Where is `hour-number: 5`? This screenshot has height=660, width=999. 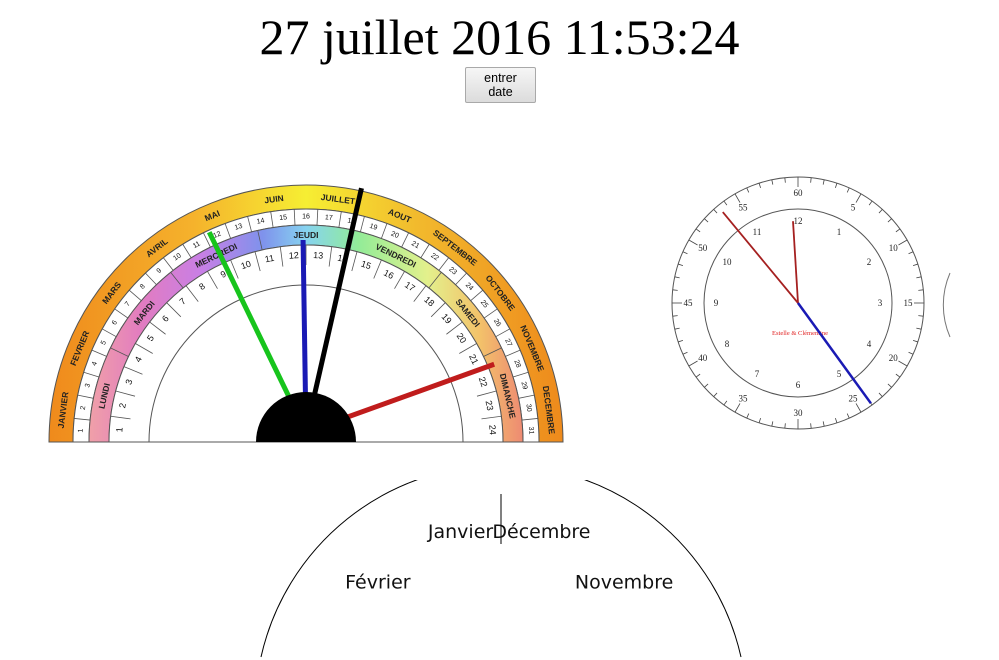 hour-number: 5 is located at coordinates (150, 338).